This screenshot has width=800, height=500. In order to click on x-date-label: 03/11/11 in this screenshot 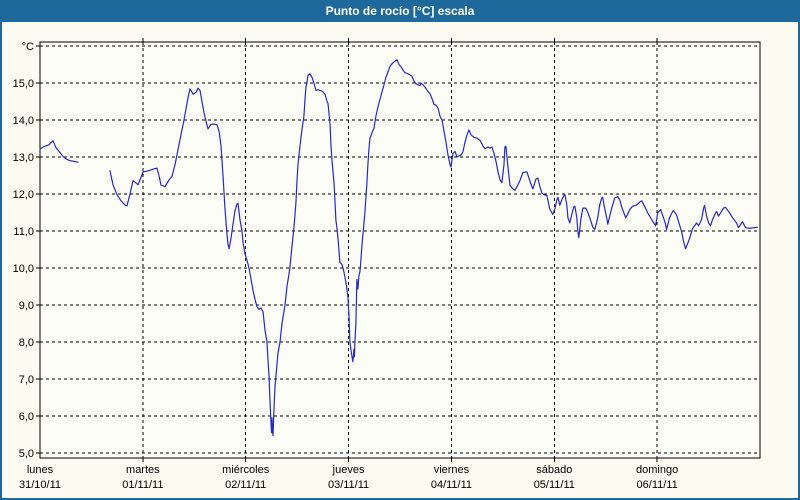, I will do `click(348, 485)`.